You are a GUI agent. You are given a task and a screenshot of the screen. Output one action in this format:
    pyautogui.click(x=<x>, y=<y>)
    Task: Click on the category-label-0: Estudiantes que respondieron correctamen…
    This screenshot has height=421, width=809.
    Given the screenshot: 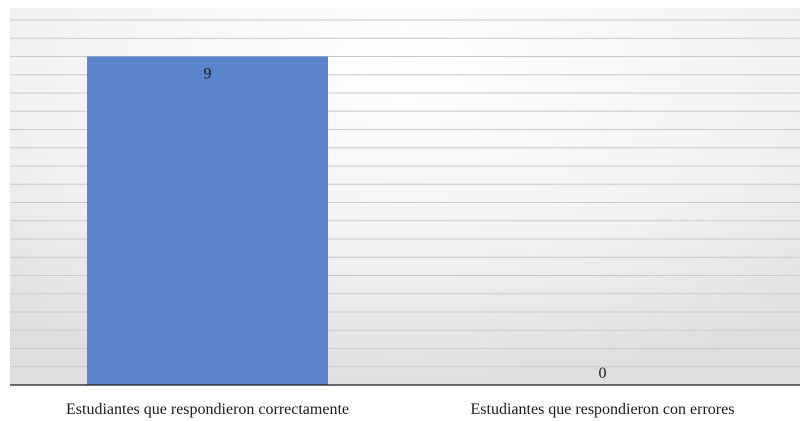 What is the action you would take?
    pyautogui.click(x=207, y=409)
    